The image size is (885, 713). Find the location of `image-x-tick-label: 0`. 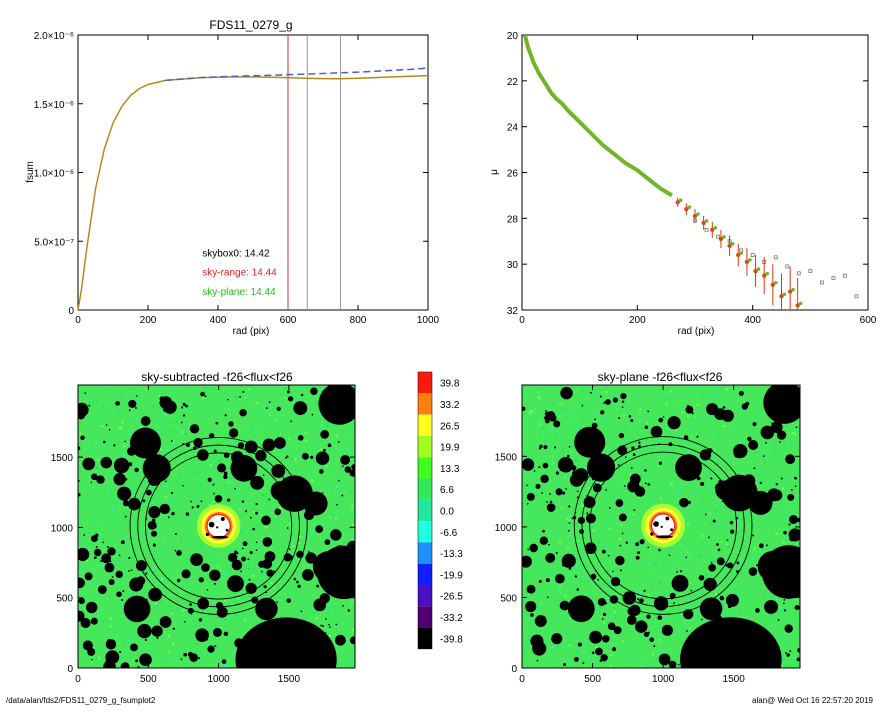

image-x-tick-label: 0 is located at coordinates (78, 679).